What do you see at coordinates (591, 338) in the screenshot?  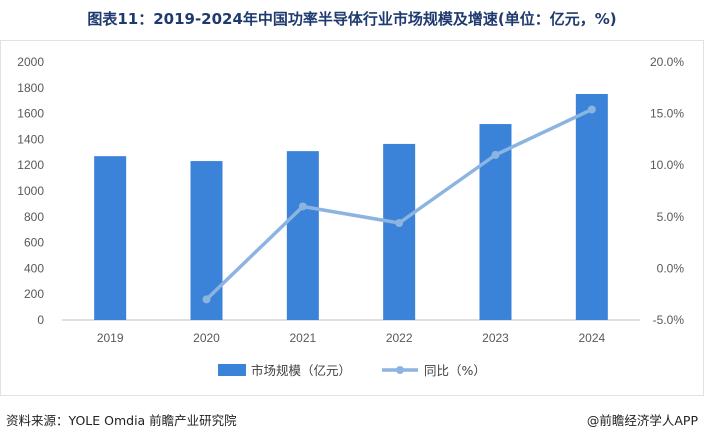 I see `x-tick-label: 2024` at bounding box center [591, 338].